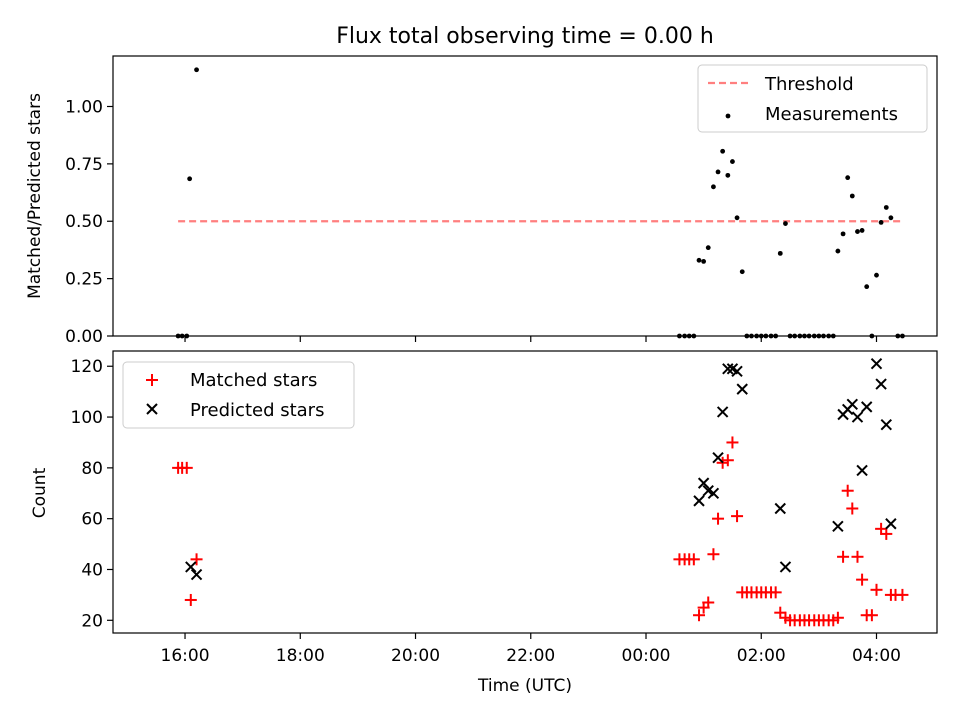 Image resolution: width=960 pixels, height=720 pixels. What do you see at coordinates (530, 656) in the screenshot?
I see `x-tick-label: 22:00` at bounding box center [530, 656].